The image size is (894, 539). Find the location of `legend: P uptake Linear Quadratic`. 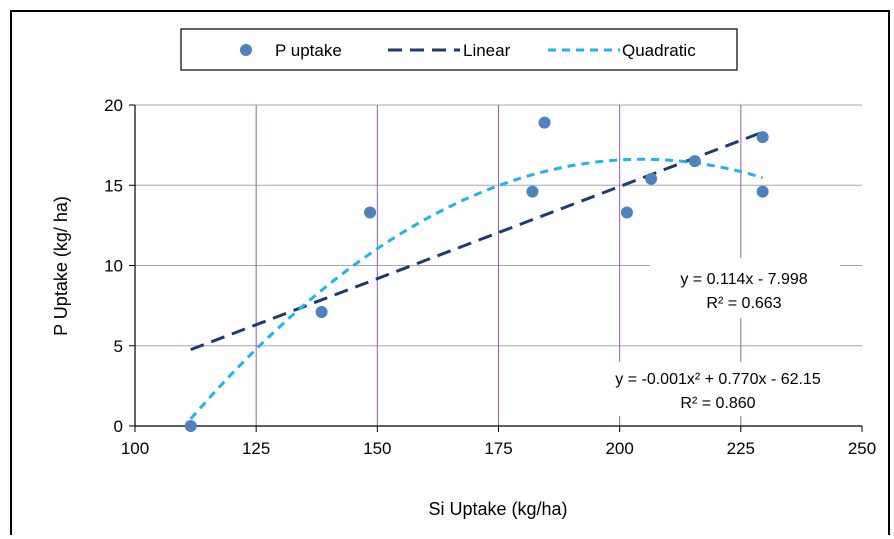

legend: P uptake Linear Quadratic is located at coordinates (459, 49).